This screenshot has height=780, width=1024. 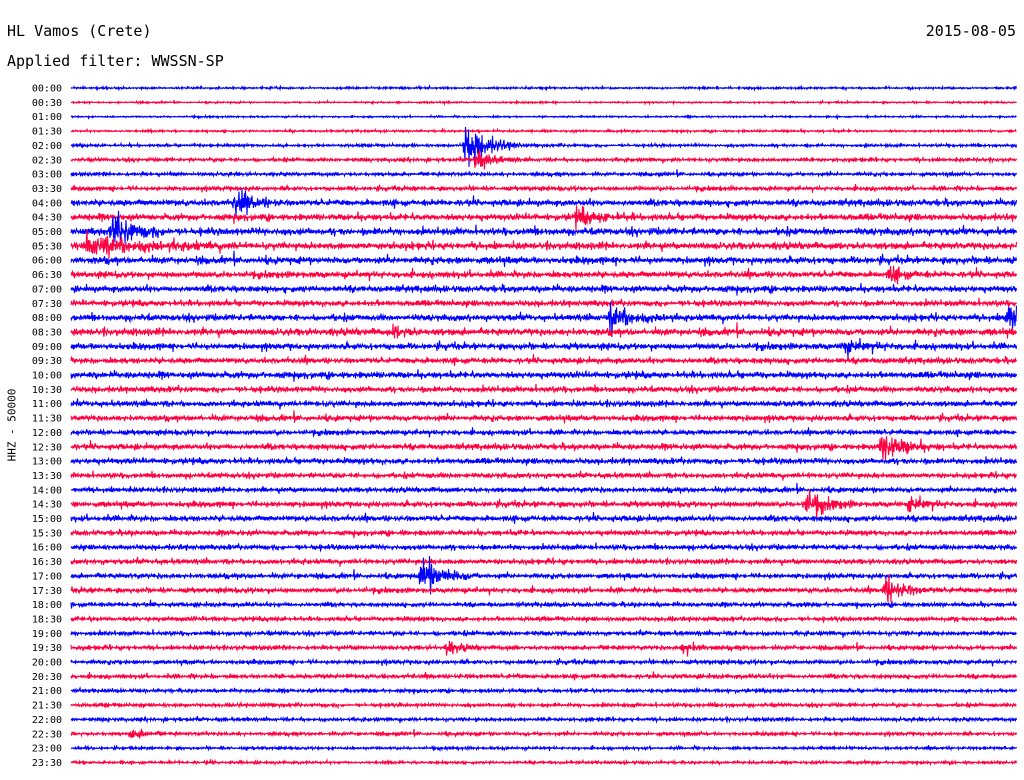 I want to click on row-time-label: 10:00, so click(x=47, y=376).